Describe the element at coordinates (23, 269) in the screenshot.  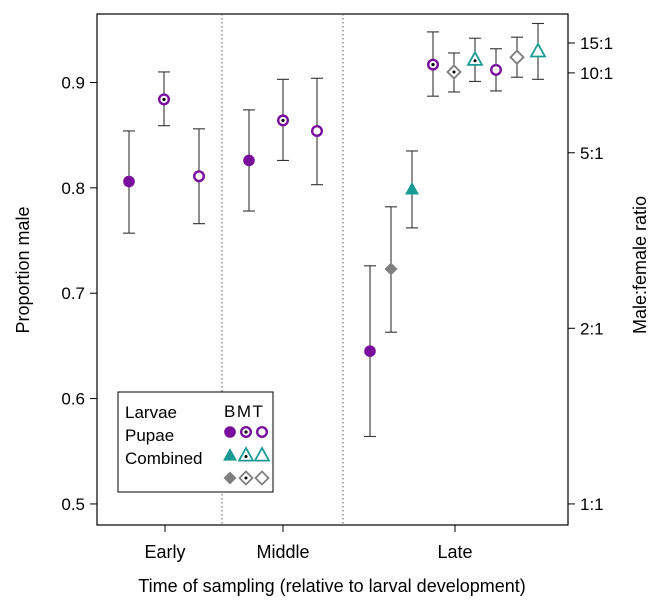
I see `y-axis-title: Proportion male` at that location.